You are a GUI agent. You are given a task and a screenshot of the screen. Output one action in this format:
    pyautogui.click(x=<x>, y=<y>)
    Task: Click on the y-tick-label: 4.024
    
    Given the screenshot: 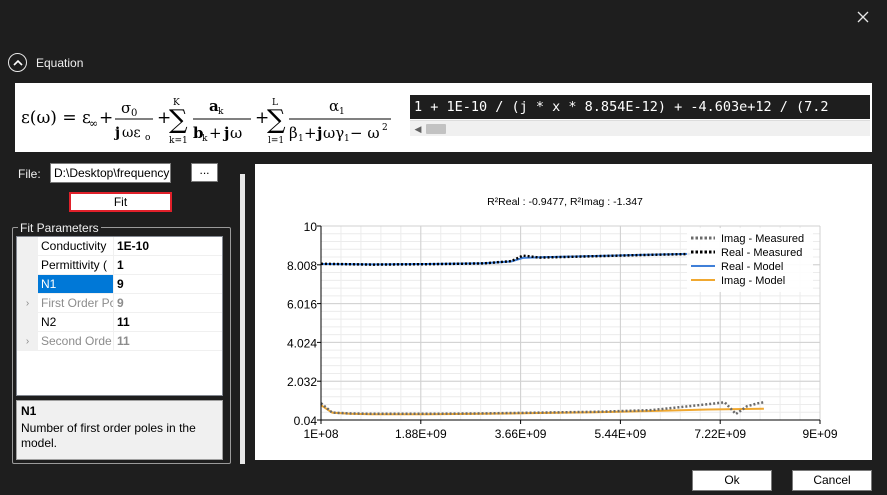 What is the action you would take?
    pyautogui.click(x=302, y=343)
    